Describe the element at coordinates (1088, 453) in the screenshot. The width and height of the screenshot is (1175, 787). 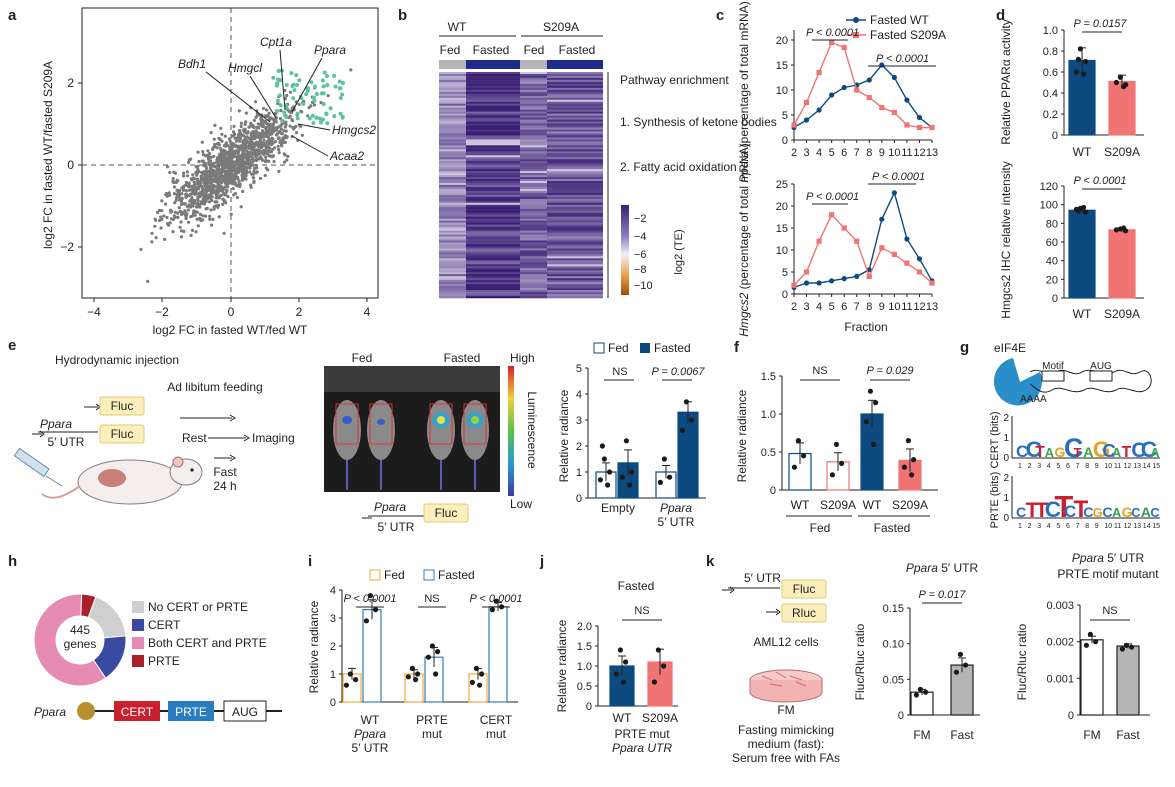
I see `logo-letter: A` at that location.